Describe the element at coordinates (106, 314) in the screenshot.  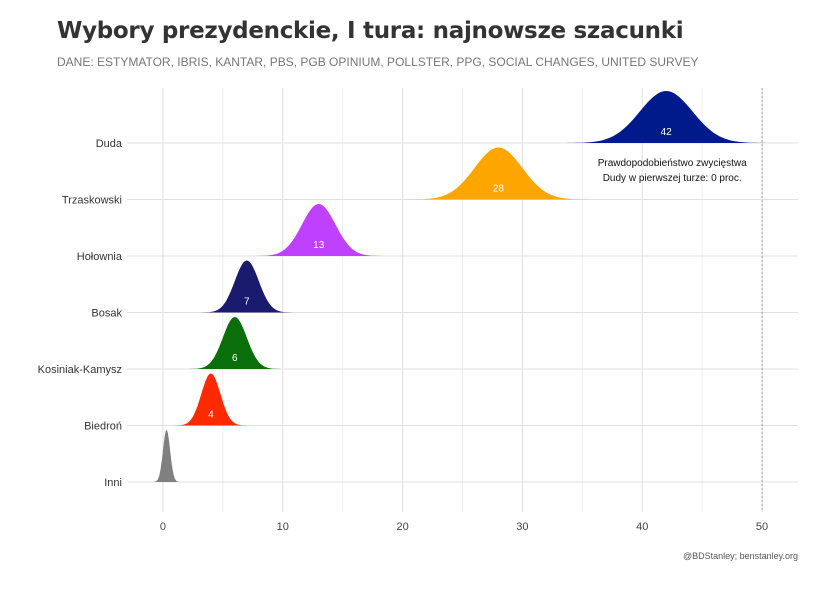
I see `category-label: Bosak` at that location.